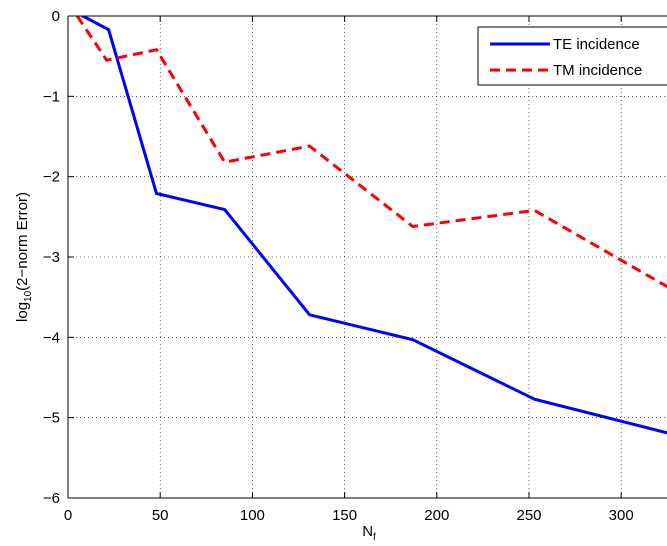 Image resolution: width=667 pixels, height=546 pixels. Describe the element at coordinates (597, 70) in the screenshot. I see `legend-label-tm: TM incidence` at that location.